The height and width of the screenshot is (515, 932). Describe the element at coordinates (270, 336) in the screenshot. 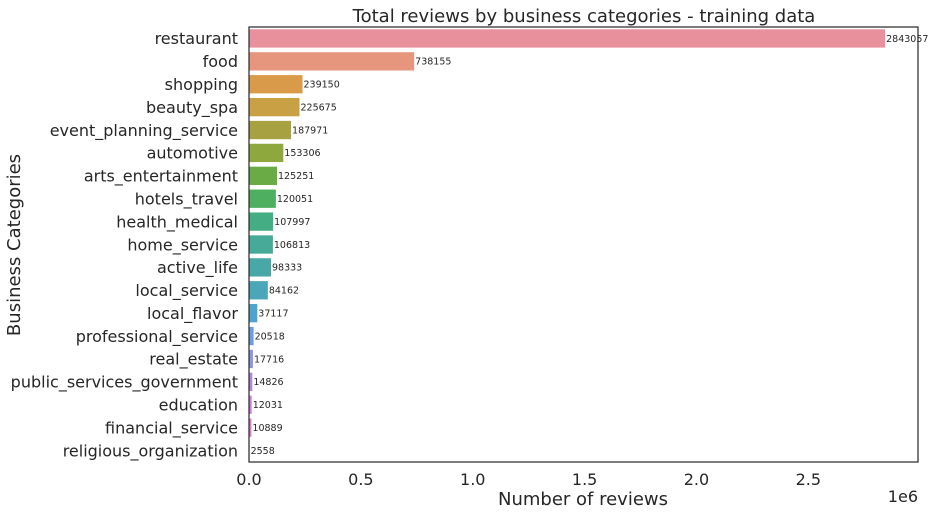

I see `value-label: 20518` at that location.